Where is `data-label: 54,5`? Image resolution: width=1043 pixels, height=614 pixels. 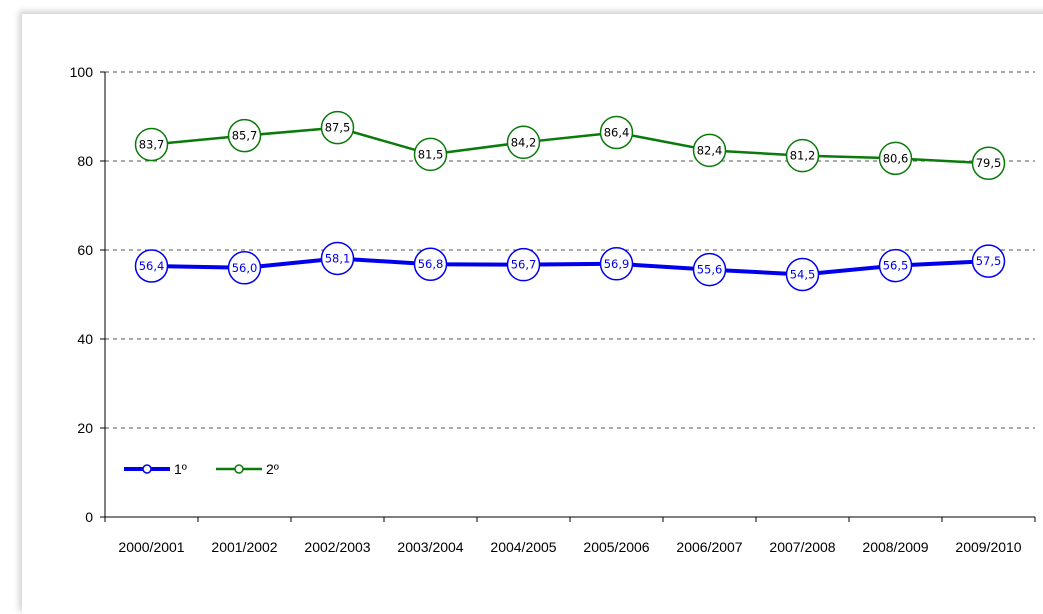 data-label: 54,5 is located at coordinates (803, 274).